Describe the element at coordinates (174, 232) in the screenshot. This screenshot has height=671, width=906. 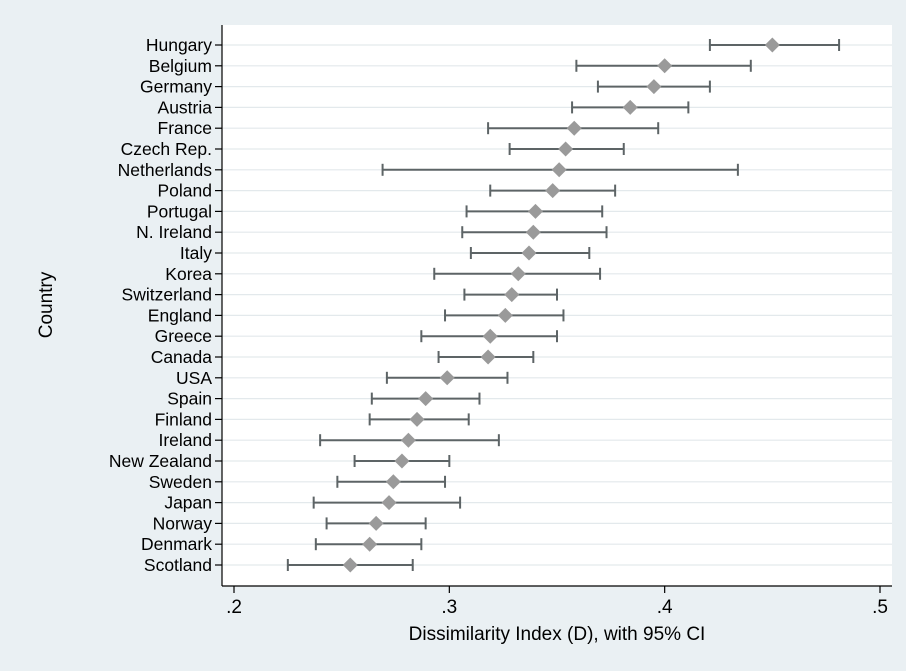
I see `y-tick-label: N. Ireland` at that location.